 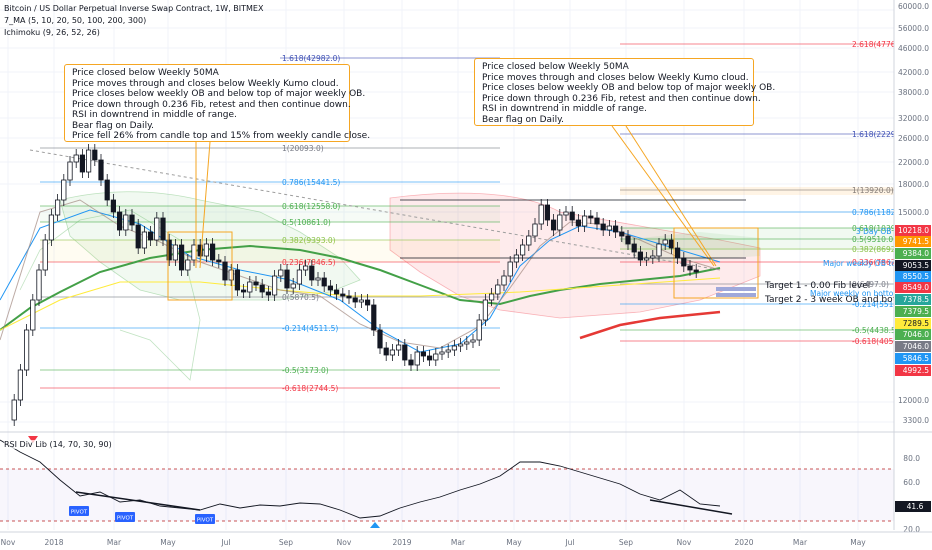 What do you see at coordinates (110, 295) in the screenshot?
I see `chikou-span` at bounding box center [110, 295].